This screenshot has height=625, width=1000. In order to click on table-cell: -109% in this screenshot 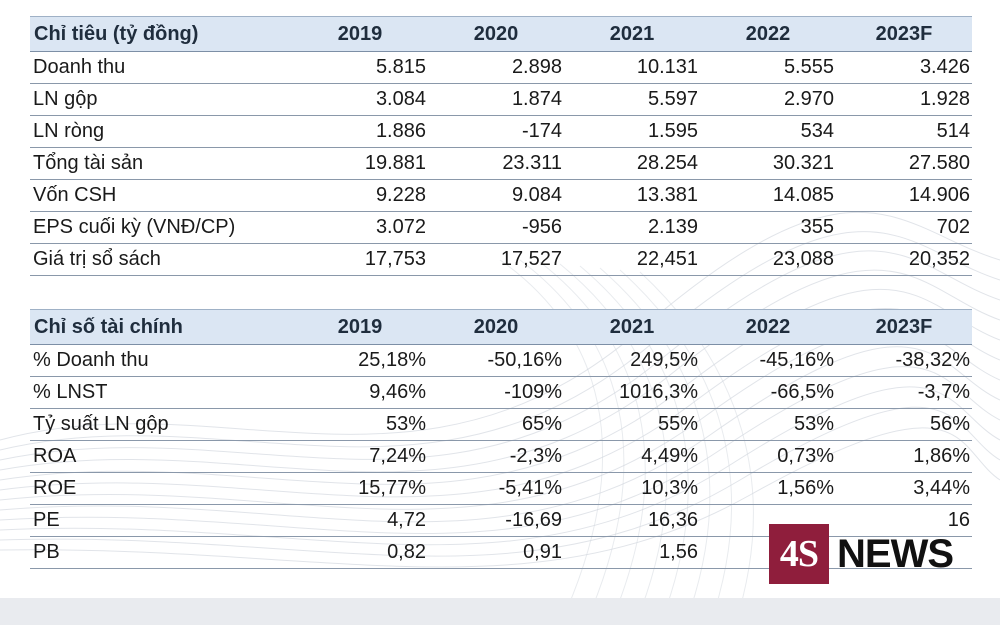, I will do `click(496, 392)`.